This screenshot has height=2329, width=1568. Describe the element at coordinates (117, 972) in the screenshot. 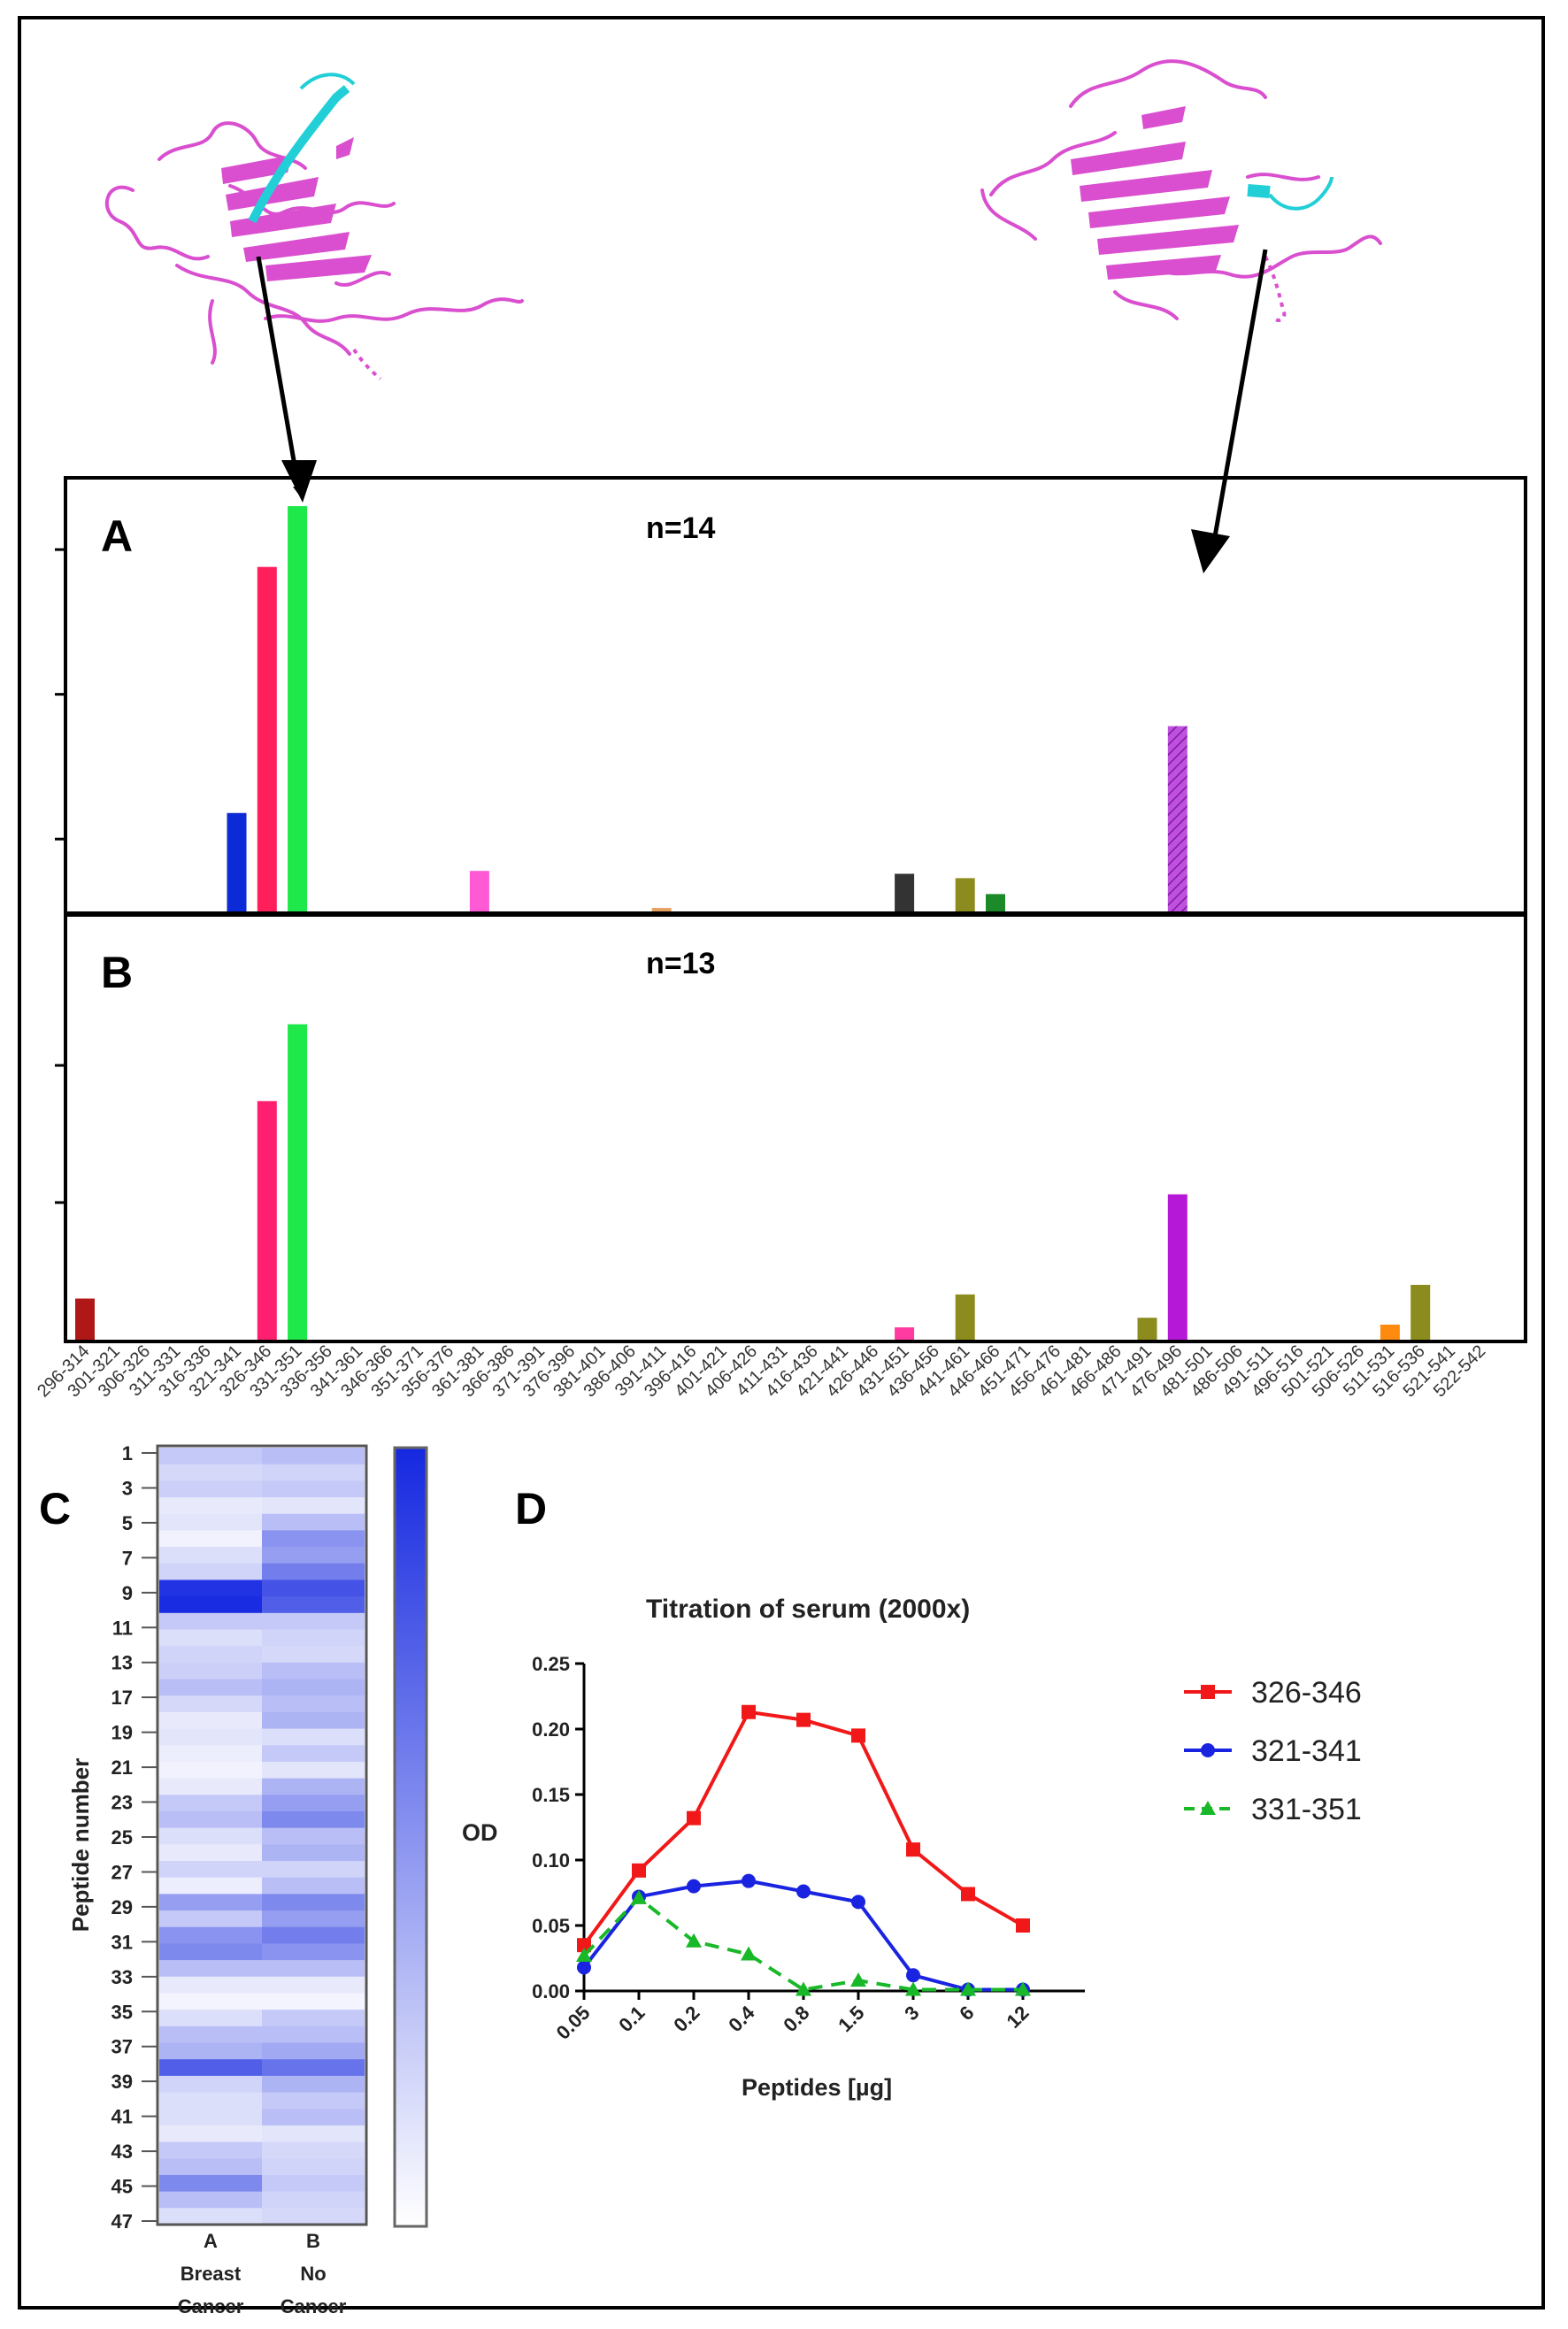

I see `panel-b-letter: B` at that location.